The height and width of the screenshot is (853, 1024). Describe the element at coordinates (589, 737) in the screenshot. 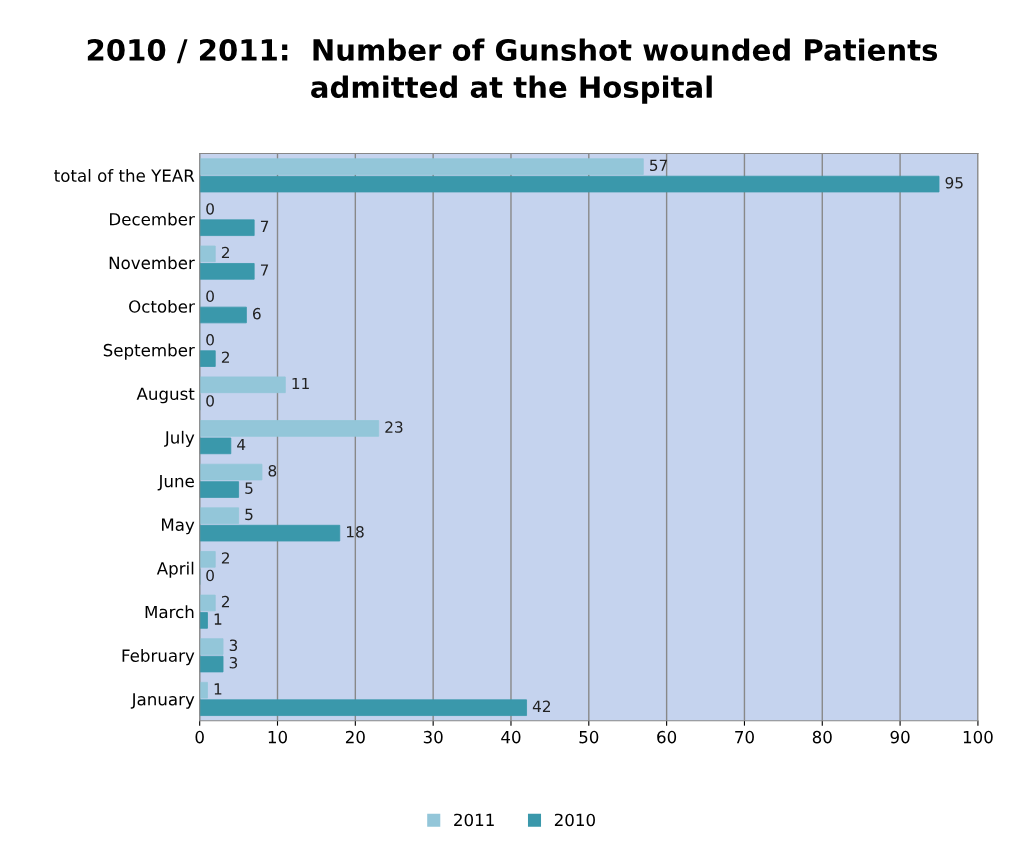

I see `x-tick-label: 50` at that location.